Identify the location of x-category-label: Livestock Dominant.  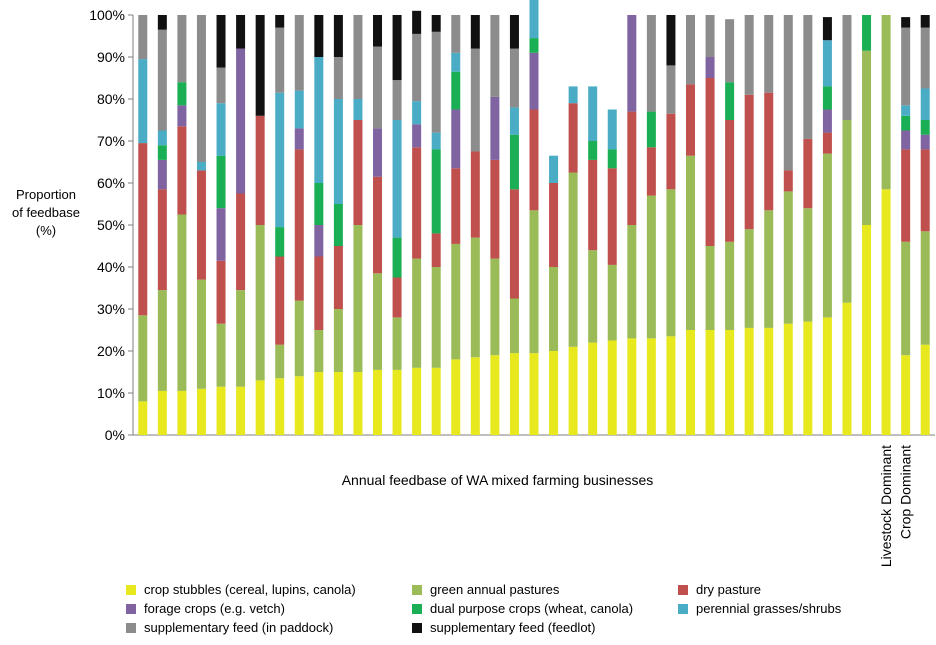
(886, 506).